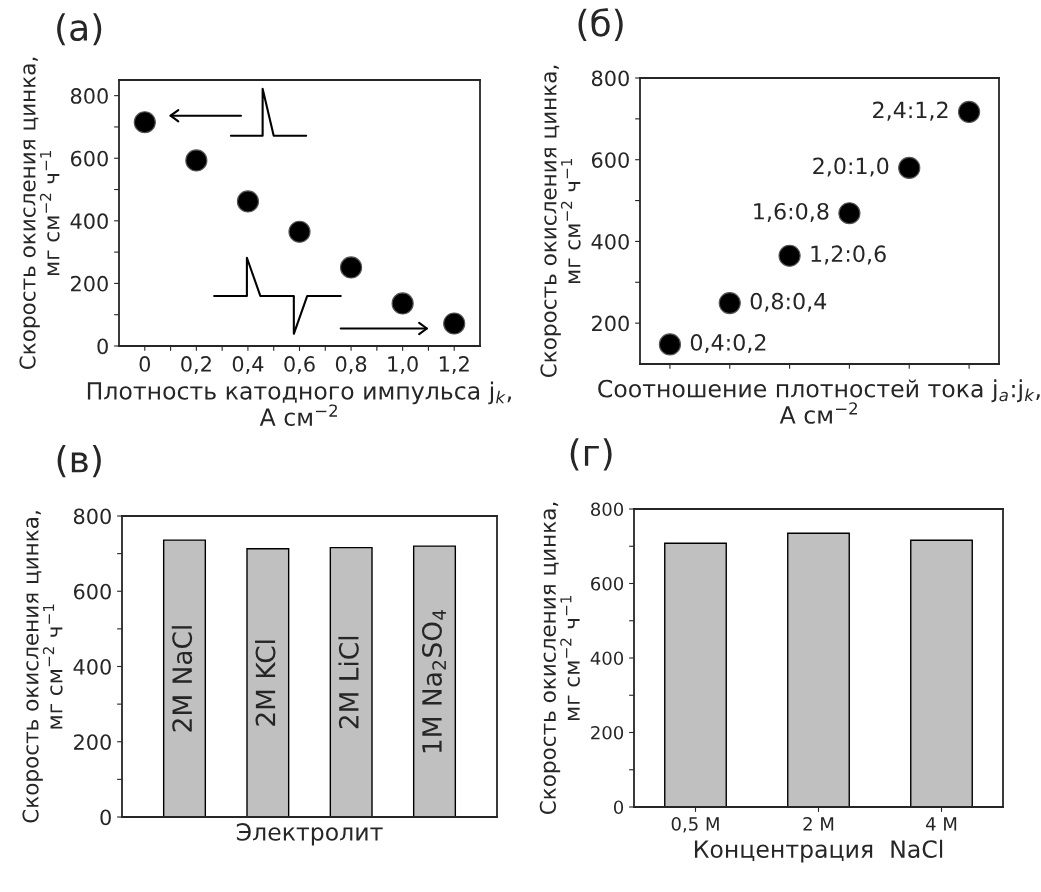 The width and height of the screenshot is (1041, 892). I want to click on data-label: 2,0:1,0, so click(851, 167).